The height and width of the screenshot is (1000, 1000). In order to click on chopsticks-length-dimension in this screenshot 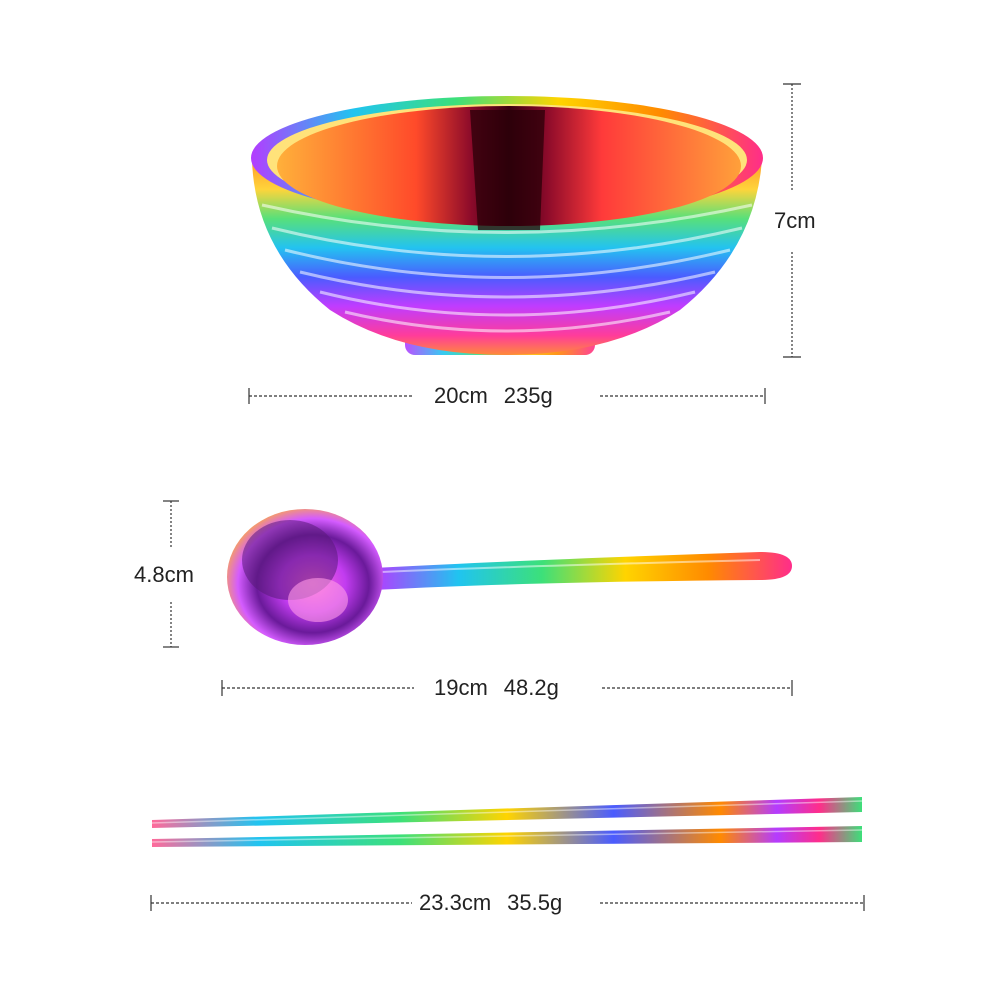, I will do `click(507, 903)`.